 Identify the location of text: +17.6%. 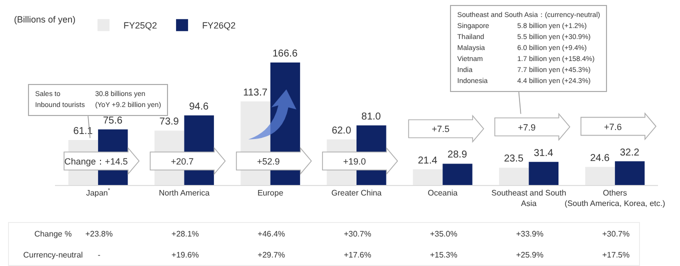
(358, 254).